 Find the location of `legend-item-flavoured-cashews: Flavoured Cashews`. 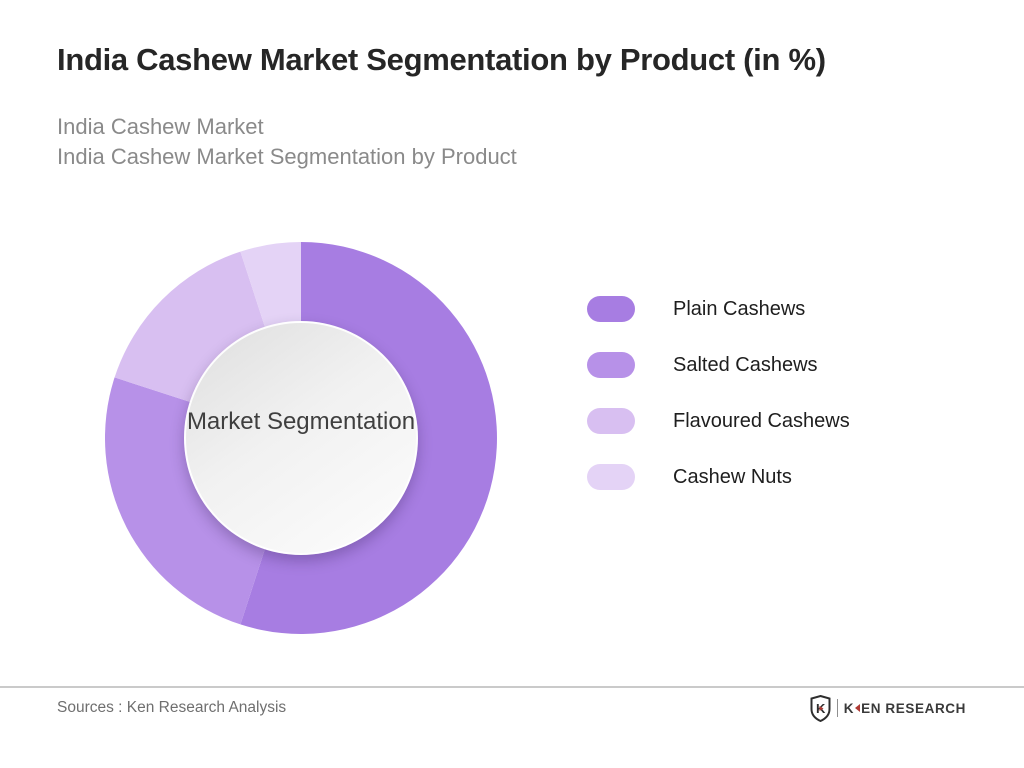

legend-item-flavoured-cashews: Flavoured Cashews is located at coordinates (718, 421).